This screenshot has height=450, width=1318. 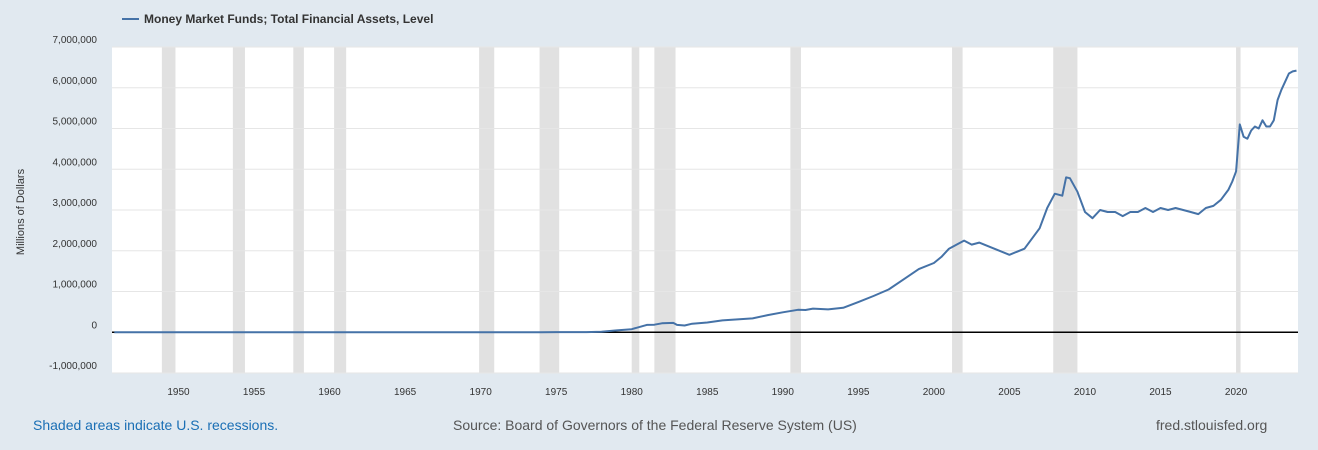 I want to click on x-tick-label: 2000, so click(x=934, y=392).